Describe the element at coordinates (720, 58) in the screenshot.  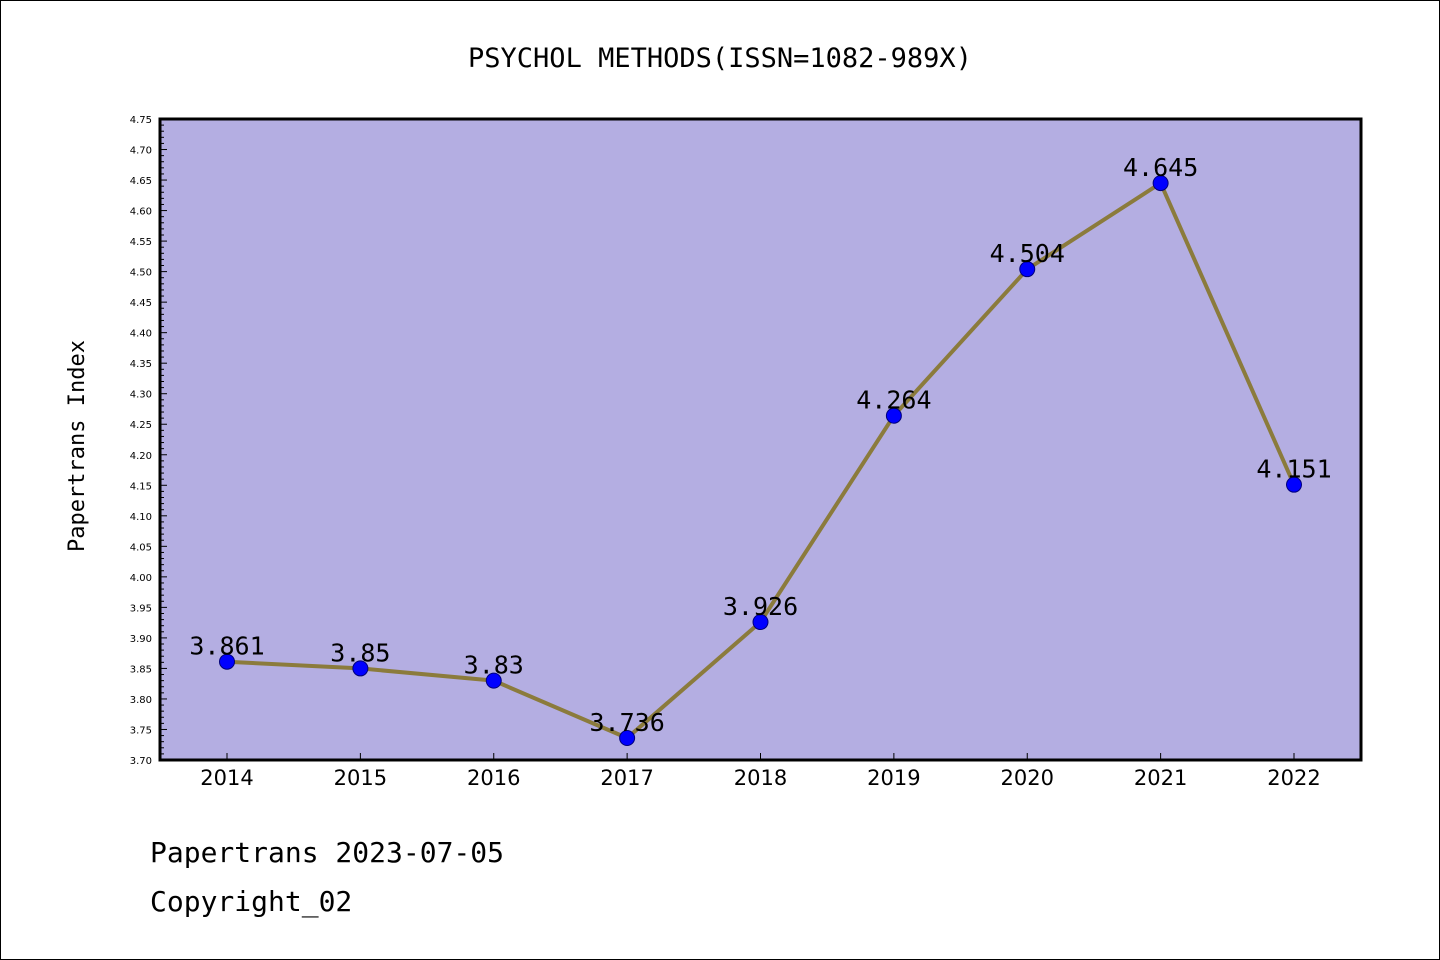
I see `chart-title: PSYCHOL METHODS(ISSN=1082-989X)` at that location.